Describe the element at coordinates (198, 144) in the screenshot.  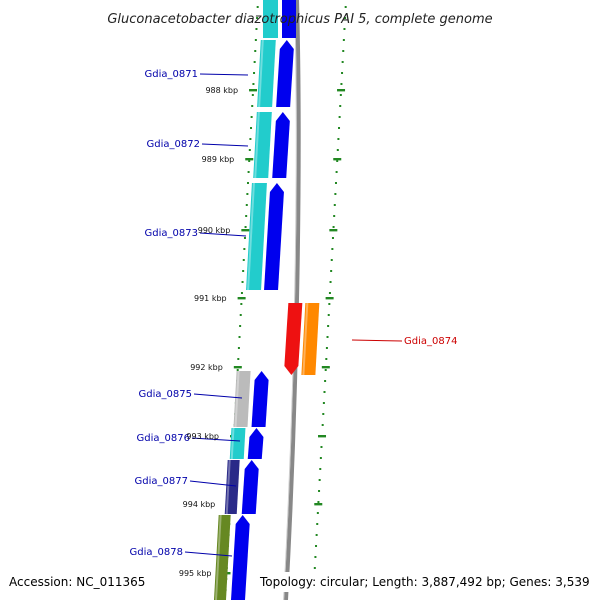
I see `gene-label-gdia_0872: Gdia_0872` at that location.